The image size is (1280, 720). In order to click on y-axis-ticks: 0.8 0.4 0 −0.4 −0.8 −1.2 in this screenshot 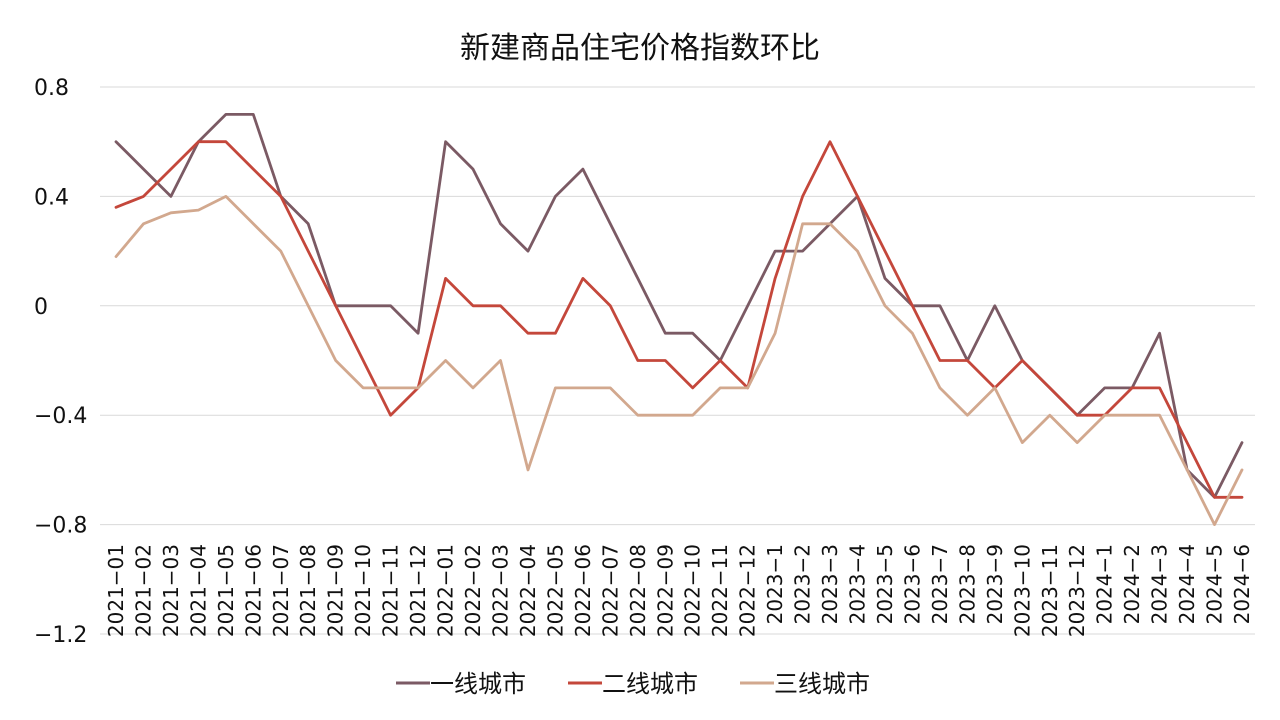, I will do `click(60, 362)`.